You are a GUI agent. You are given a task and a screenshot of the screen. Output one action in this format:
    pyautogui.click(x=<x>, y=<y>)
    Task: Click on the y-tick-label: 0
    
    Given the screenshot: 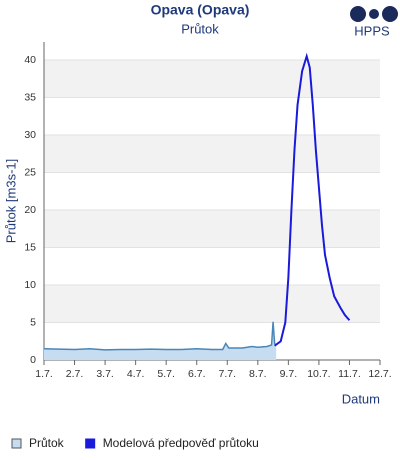 What is the action you would take?
    pyautogui.click(x=33, y=360)
    